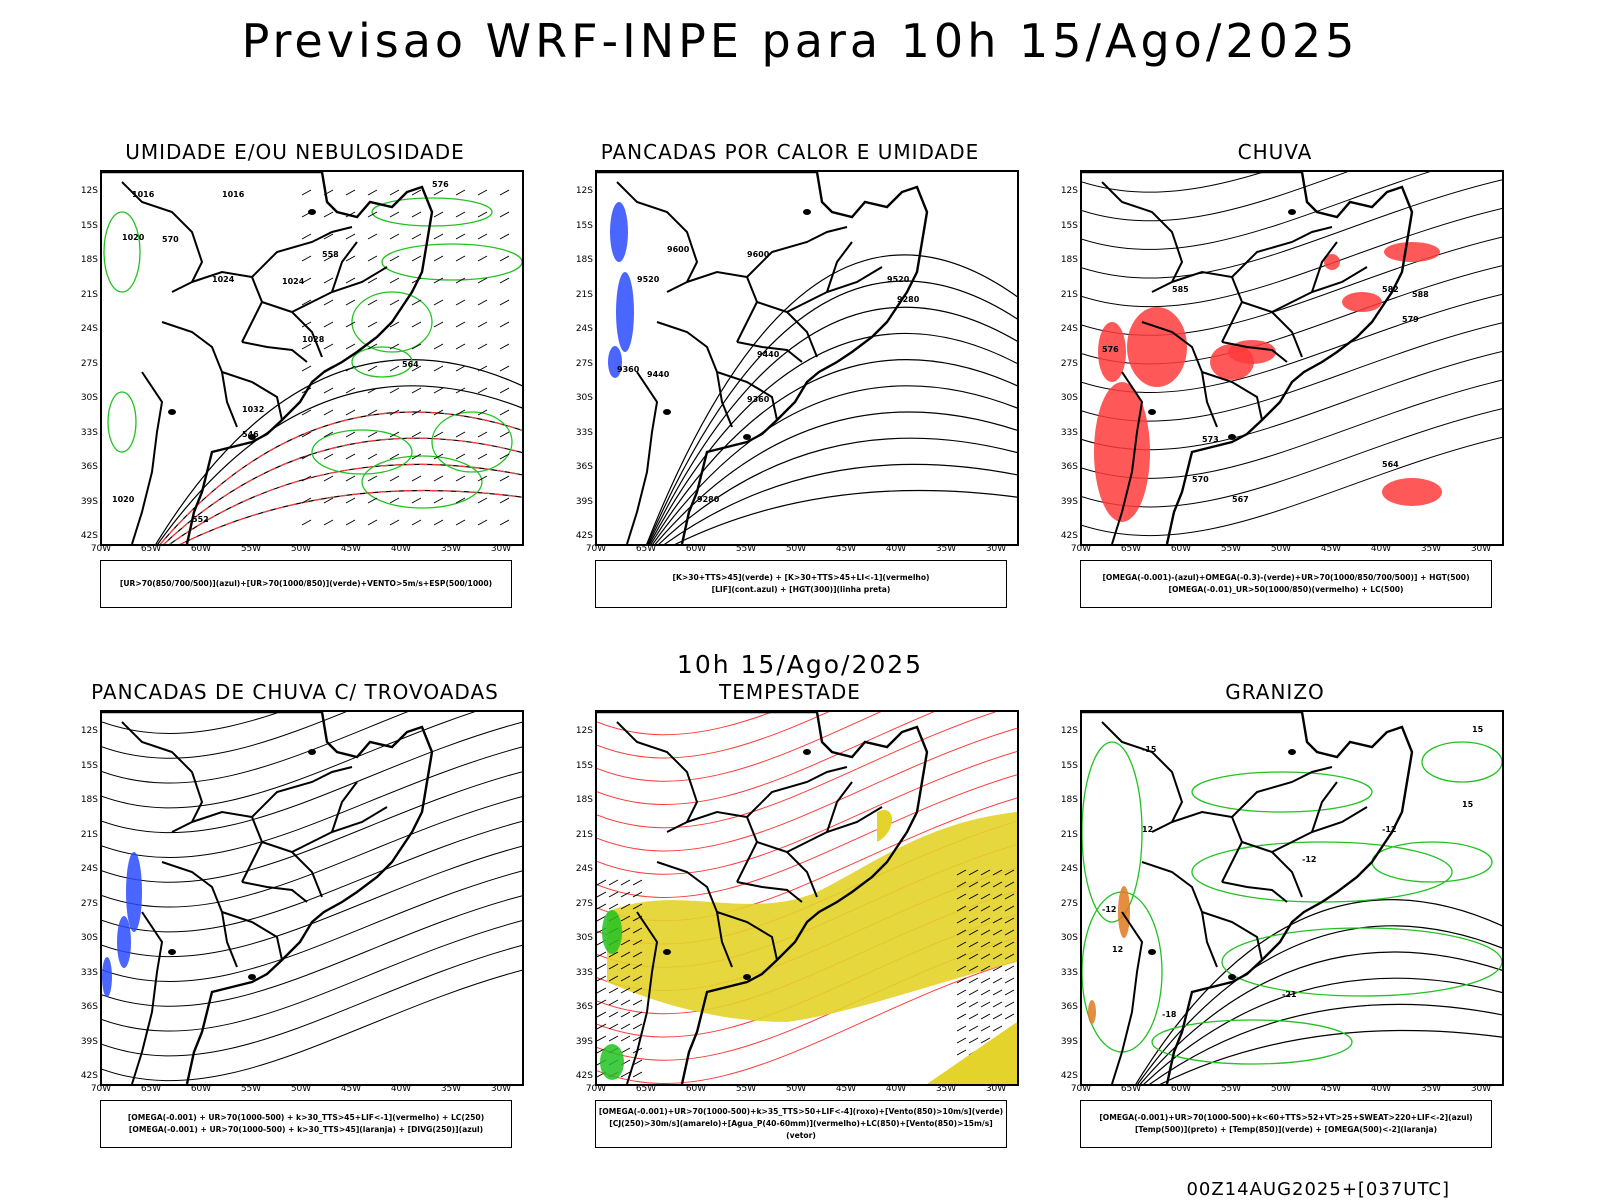 The image size is (1600, 1200). What do you see at coordinates (1069, 501) in the screenshot?
I see `lat-tick-label: 39S` at bounding box center [1069, 501].